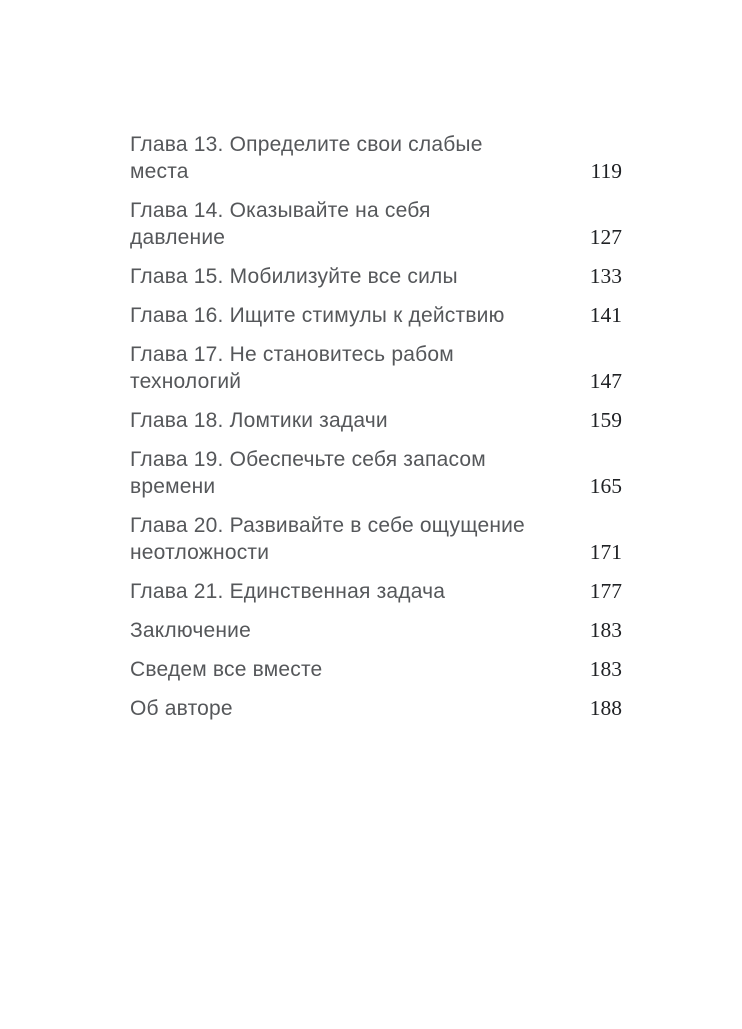 This screenshot has height=1029, width=742. I want to click on toc-entry-page-number: 177, so click(605, 591).